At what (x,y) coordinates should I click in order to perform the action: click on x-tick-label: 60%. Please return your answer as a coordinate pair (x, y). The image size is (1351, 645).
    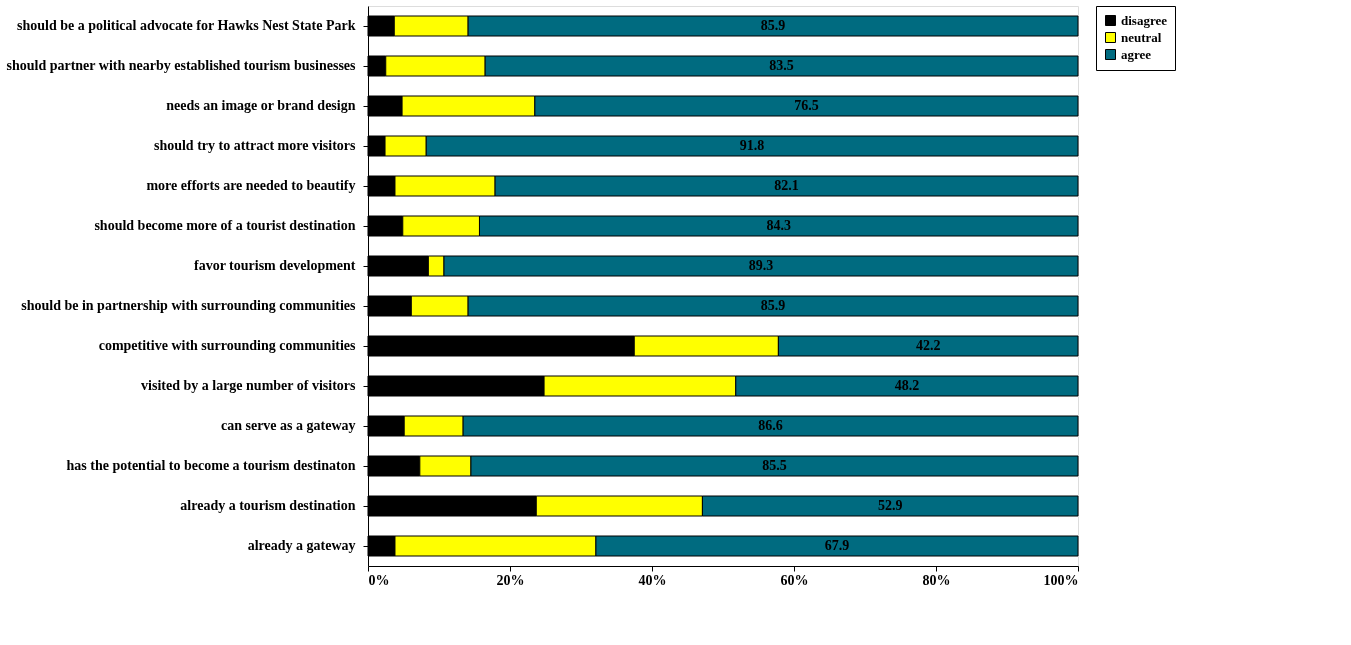
    Looking at the image, I should click on (794, 580).